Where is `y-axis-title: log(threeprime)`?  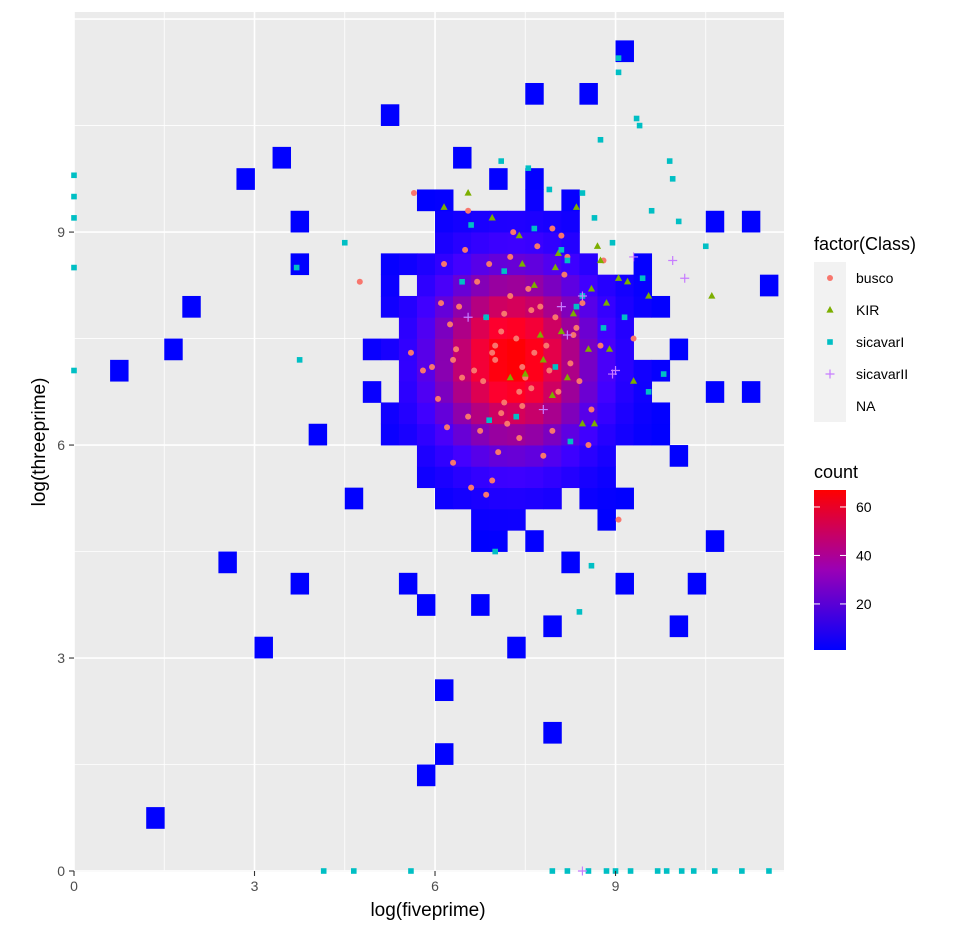 y-axis-title: log(threeprime) is located at coordinates (39, 442).